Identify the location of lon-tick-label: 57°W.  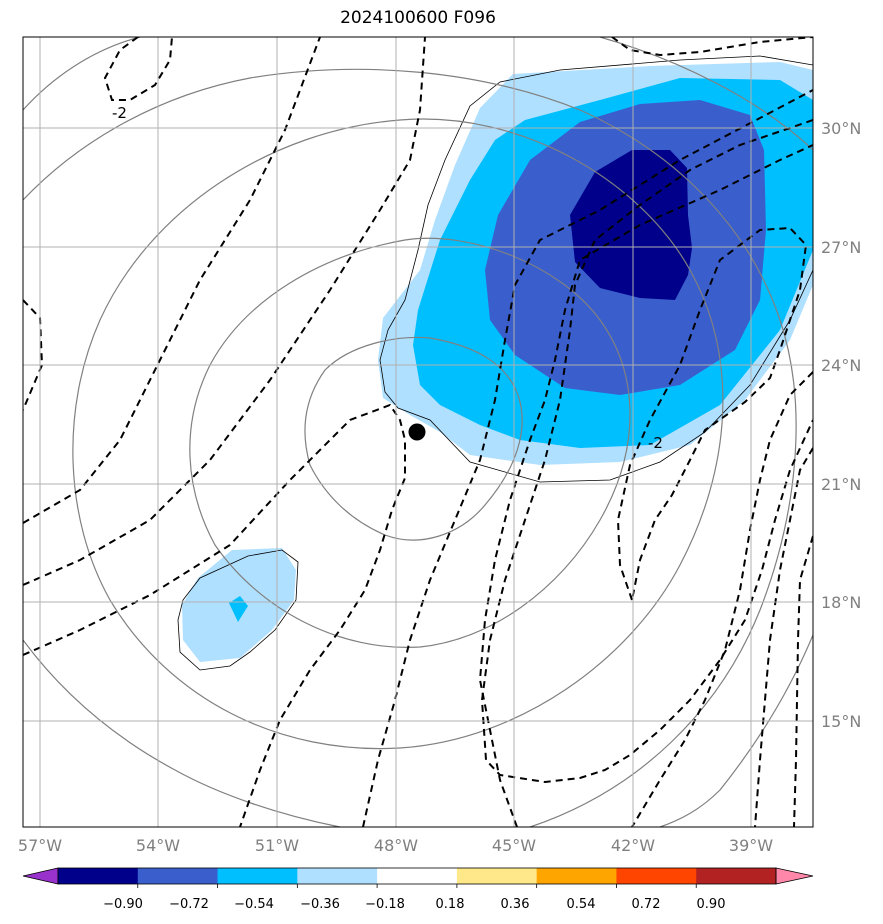
(40, 845).